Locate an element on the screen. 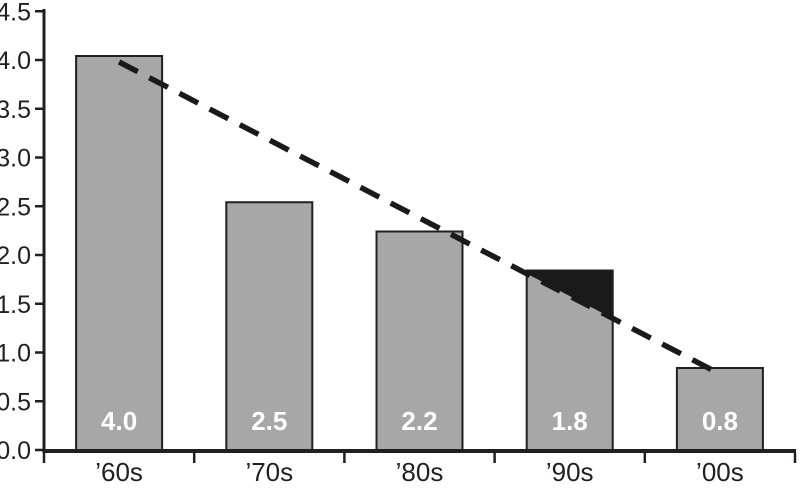 Image resolution: width=800 pixels, height=488 pixels. x-category-label: ’90s is located at coordinates (570, 472).